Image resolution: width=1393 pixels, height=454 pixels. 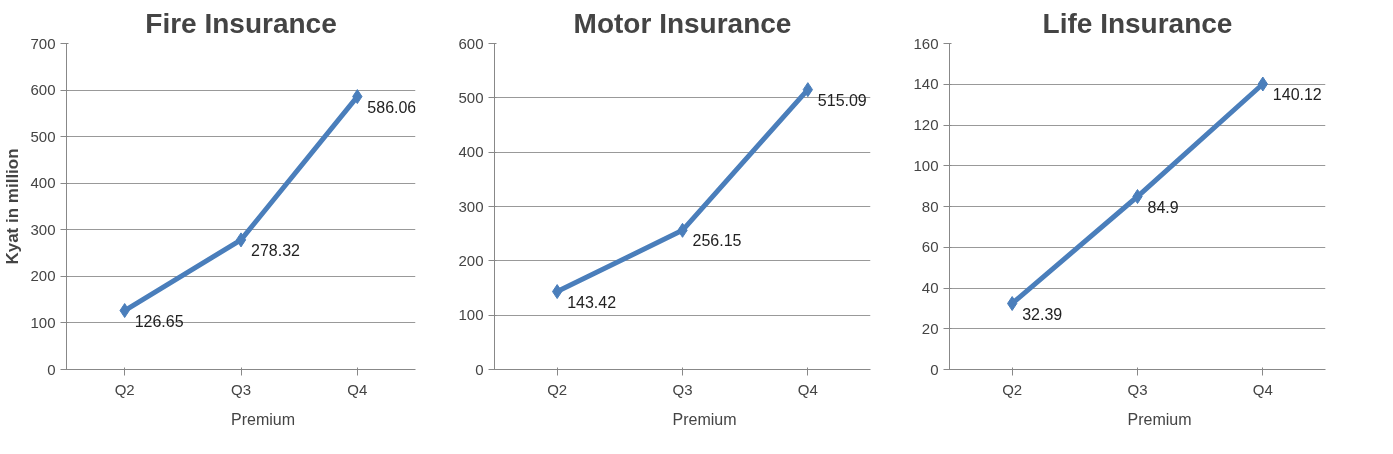 What do you see at coordinates (1042, 314) in the screenshot?
I see `data-label: 32.39` at bounding box center [1042, 314].